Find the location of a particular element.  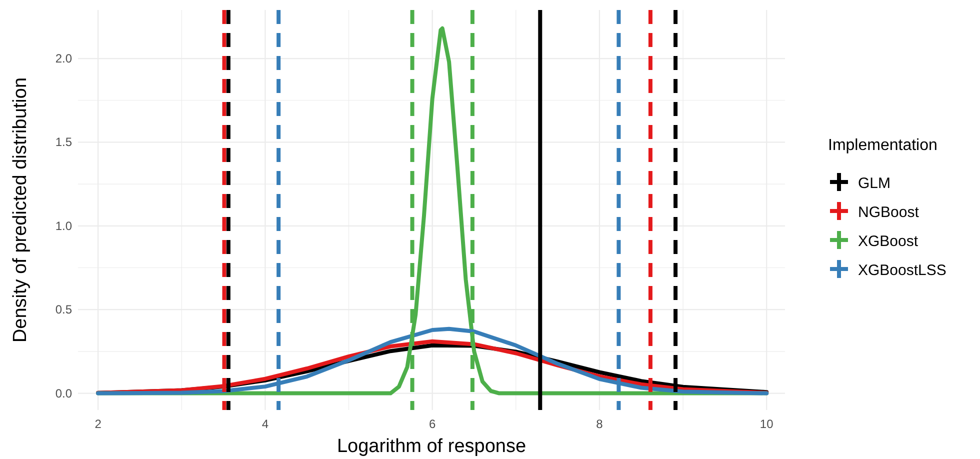

y-axis-title: Density of predicted distribution is located at coordinates (20, 210).